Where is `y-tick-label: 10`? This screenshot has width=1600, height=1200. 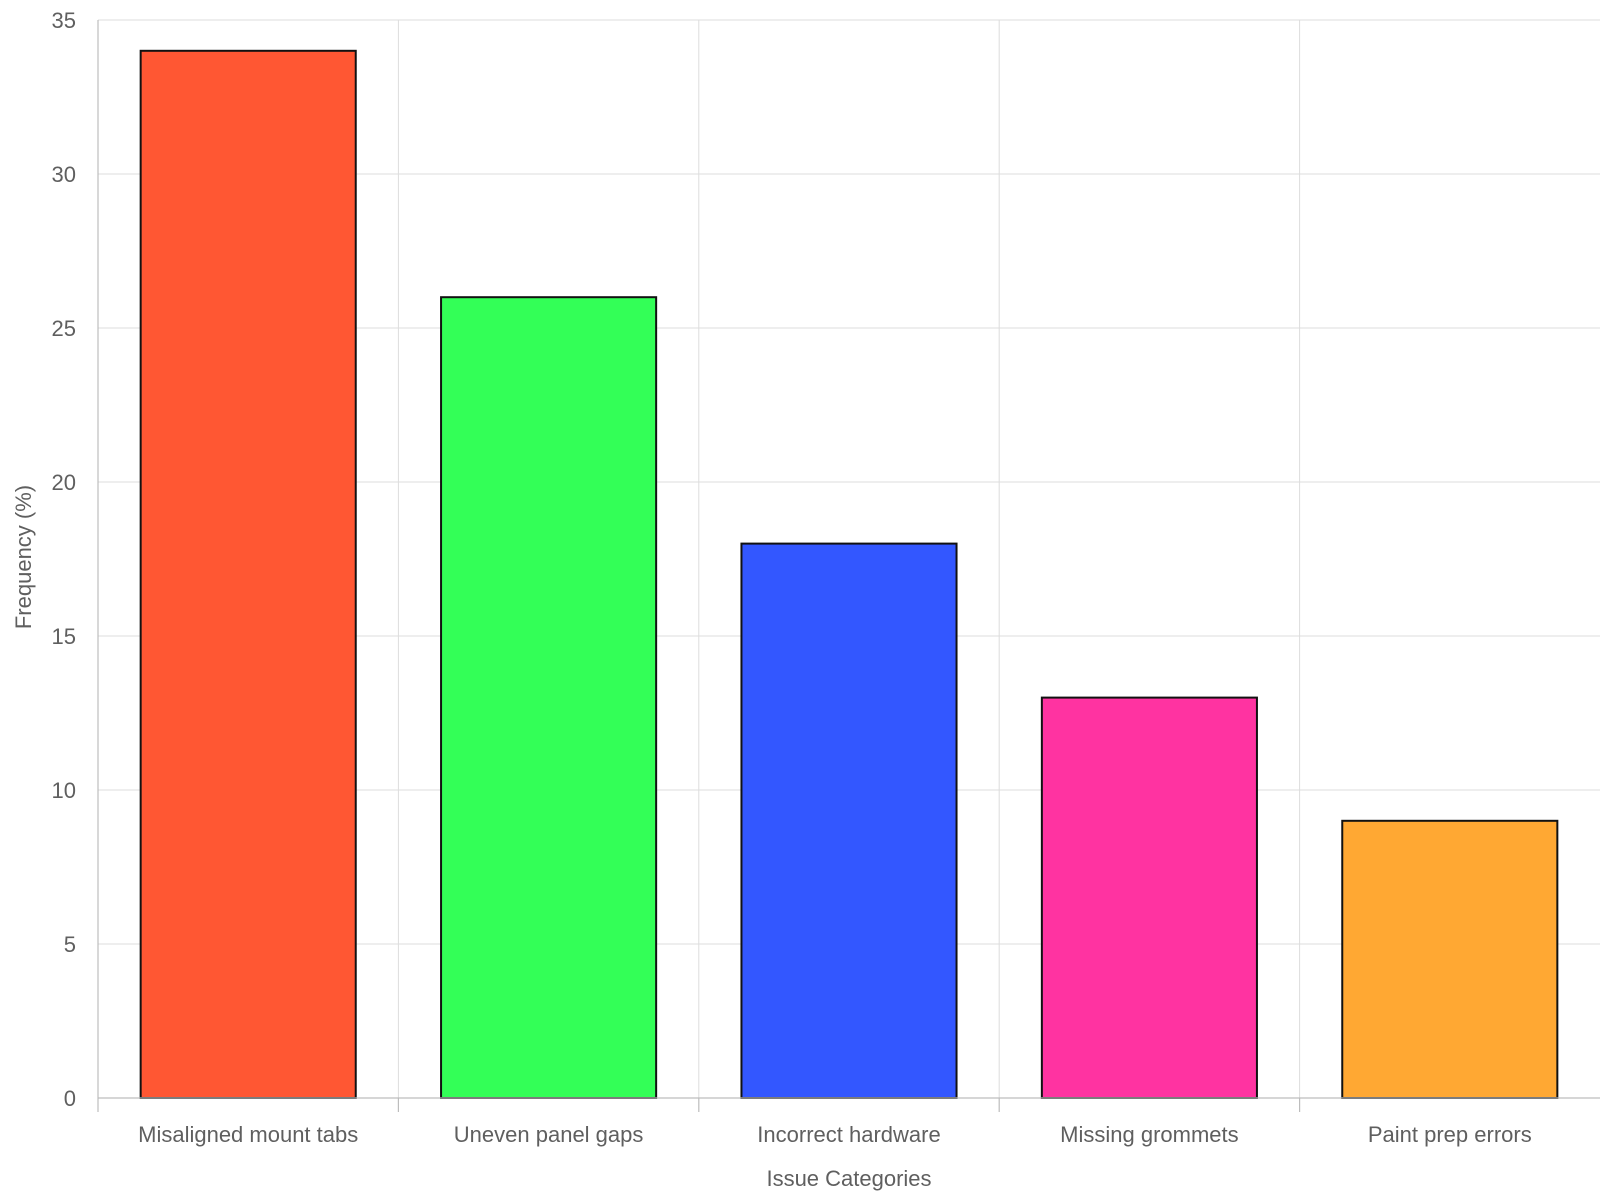
y-tick-label: 10 is located at coordinates (64, 790).